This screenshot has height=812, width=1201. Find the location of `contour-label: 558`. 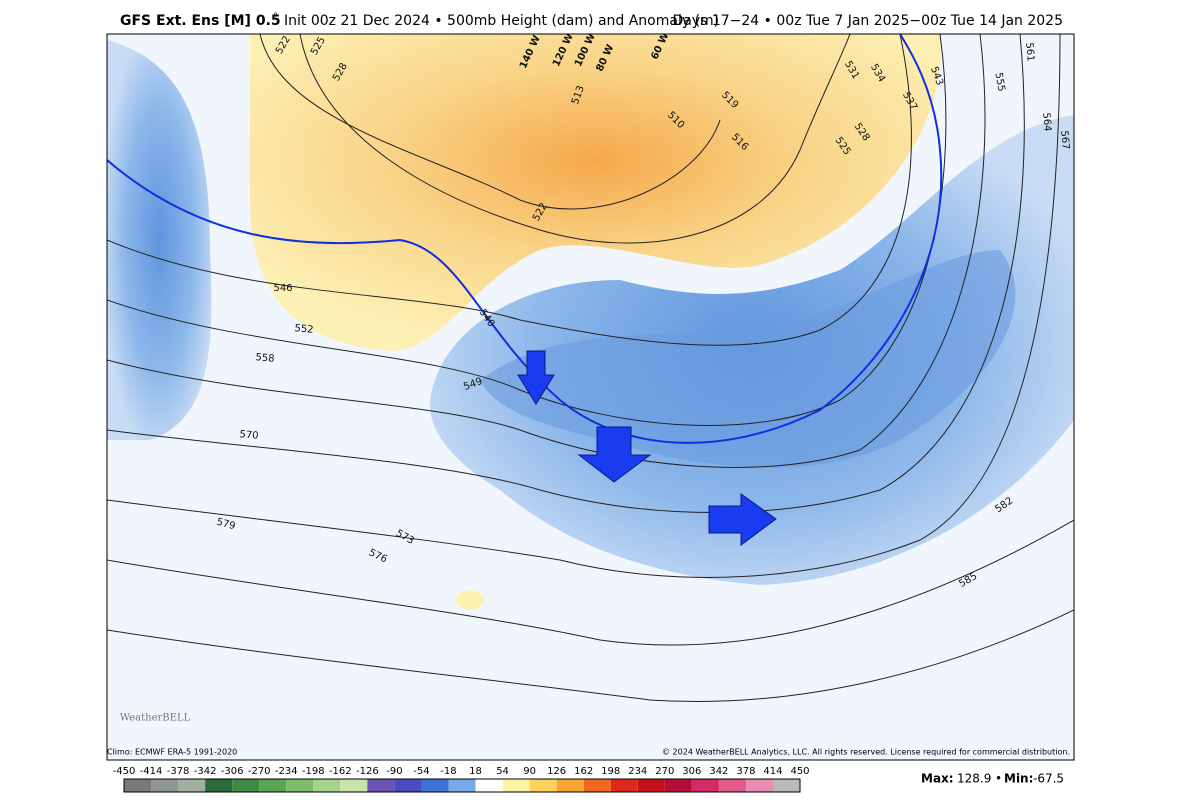

contour-label: 558 is located at coordinates (265, 358).